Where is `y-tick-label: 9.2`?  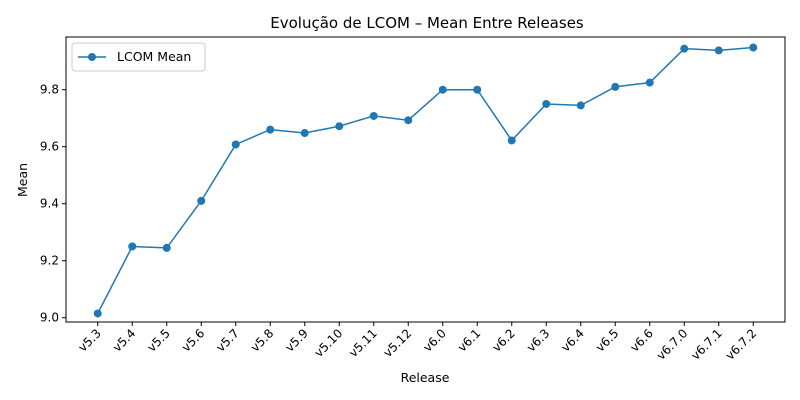 y-tick-label: 9.2 is located at coordinates (49, 261).